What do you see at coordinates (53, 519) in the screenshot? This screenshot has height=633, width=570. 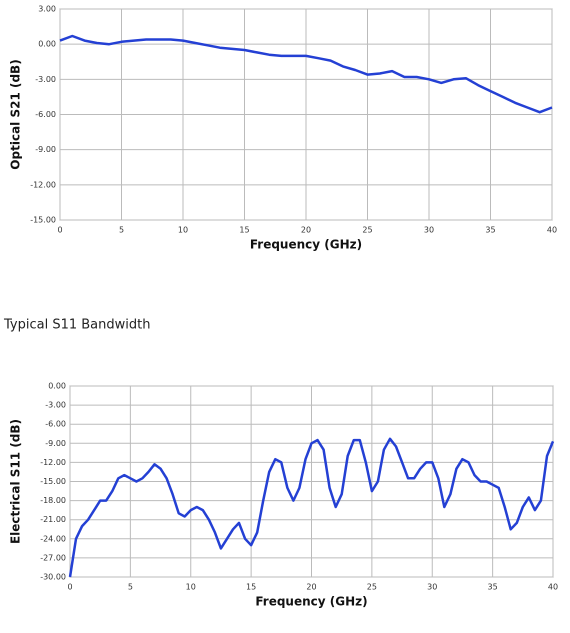 I see `y-tick-label: -21.00` at bounding box center [53, 519].